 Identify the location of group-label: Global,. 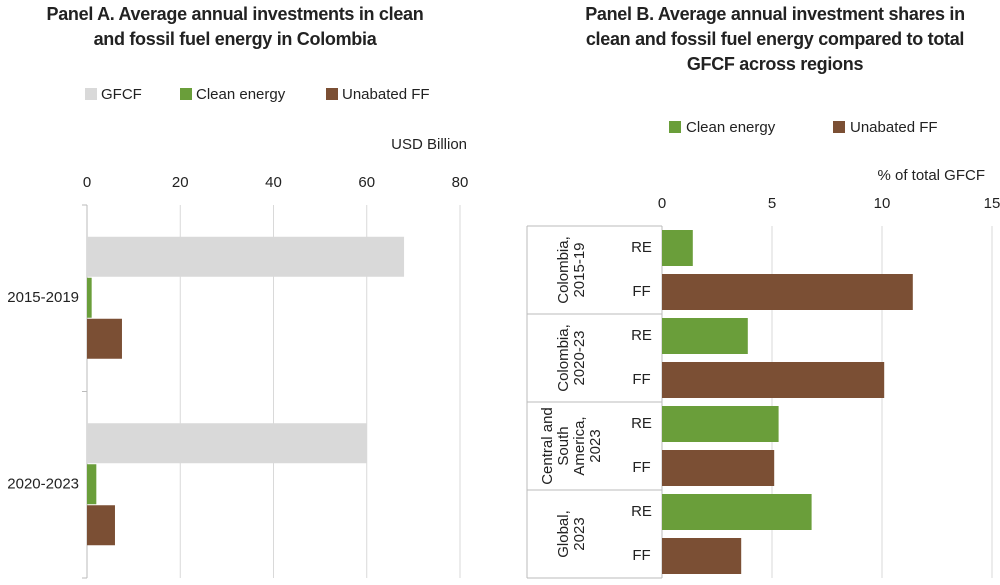
(563, 534).